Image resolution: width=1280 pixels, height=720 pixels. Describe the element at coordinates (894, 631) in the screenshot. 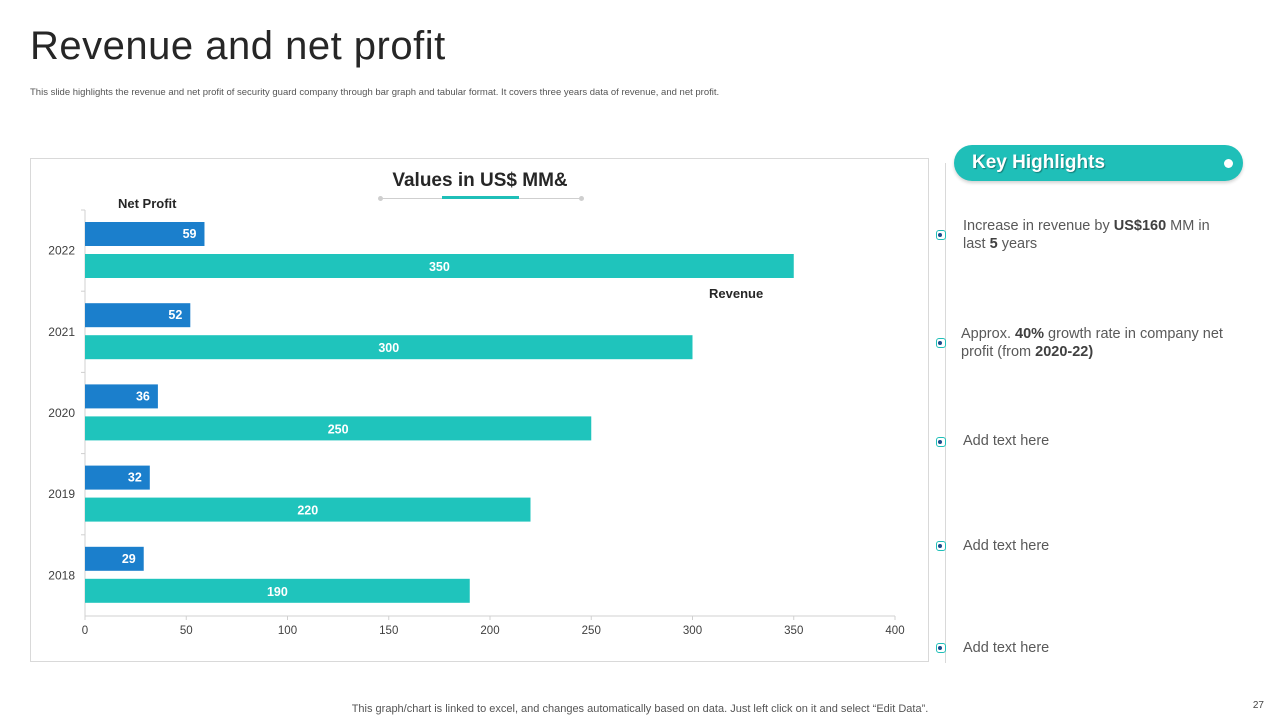

I see `x-tick-label: 400` at that location.